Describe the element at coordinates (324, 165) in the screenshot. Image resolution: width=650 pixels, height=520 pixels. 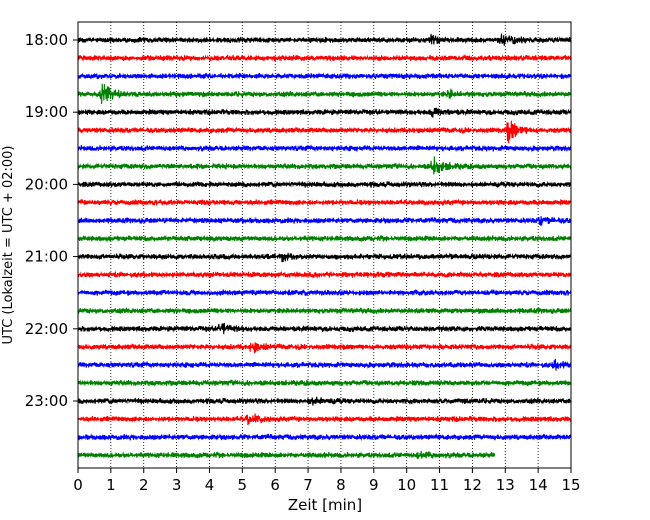
I see `trace-1945` at that location.